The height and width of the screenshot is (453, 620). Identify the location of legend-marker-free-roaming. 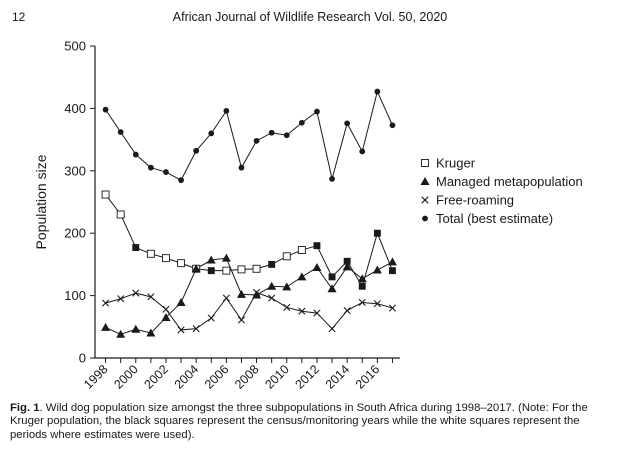
(425, 200).